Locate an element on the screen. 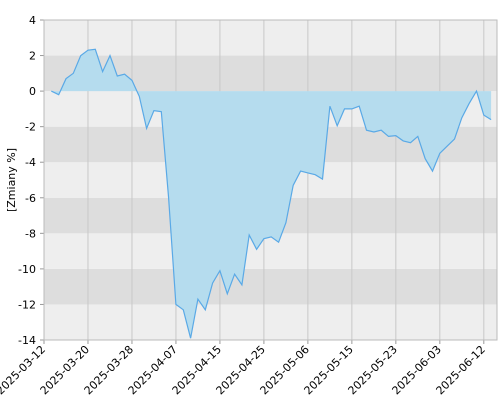  y-tick-label: -4 is located at coordinates (30, 162).